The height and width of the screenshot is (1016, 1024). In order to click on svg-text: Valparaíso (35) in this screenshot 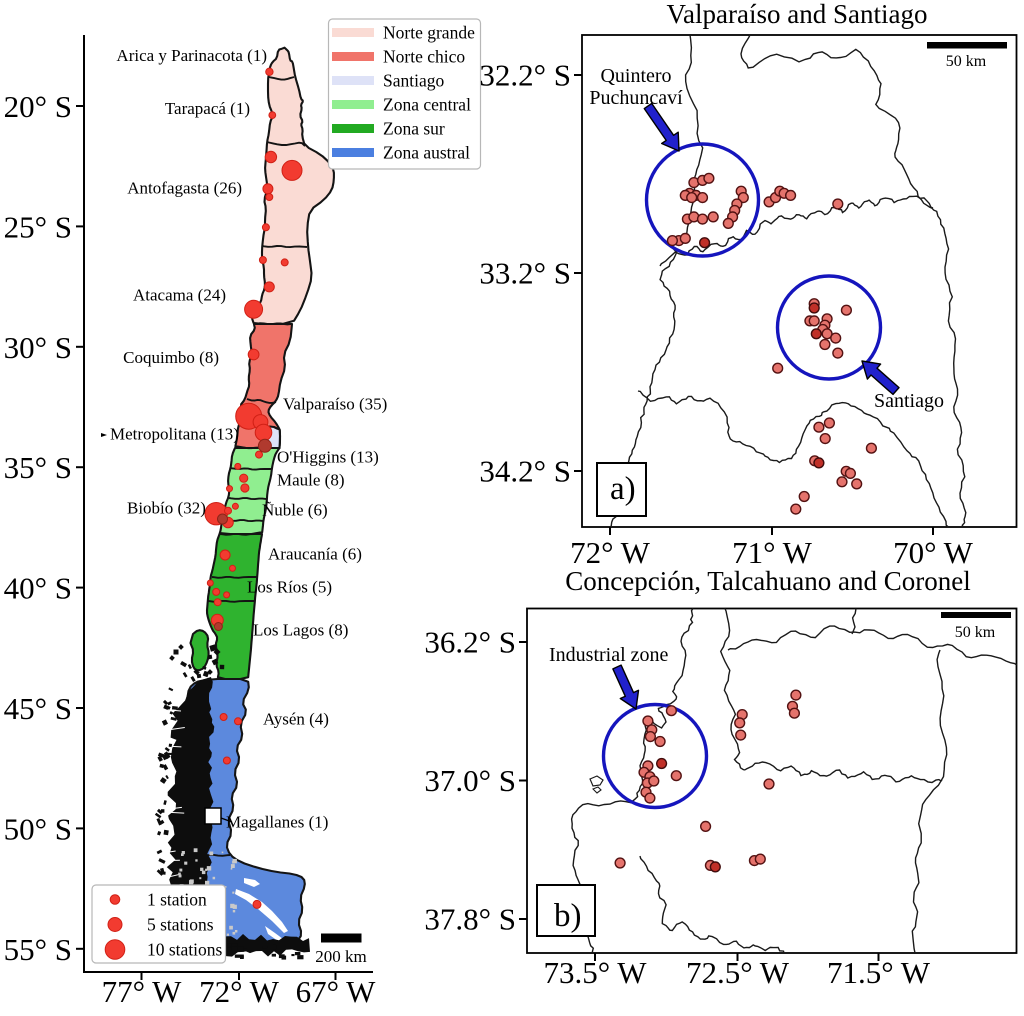, I will do `click(335, 404)`.